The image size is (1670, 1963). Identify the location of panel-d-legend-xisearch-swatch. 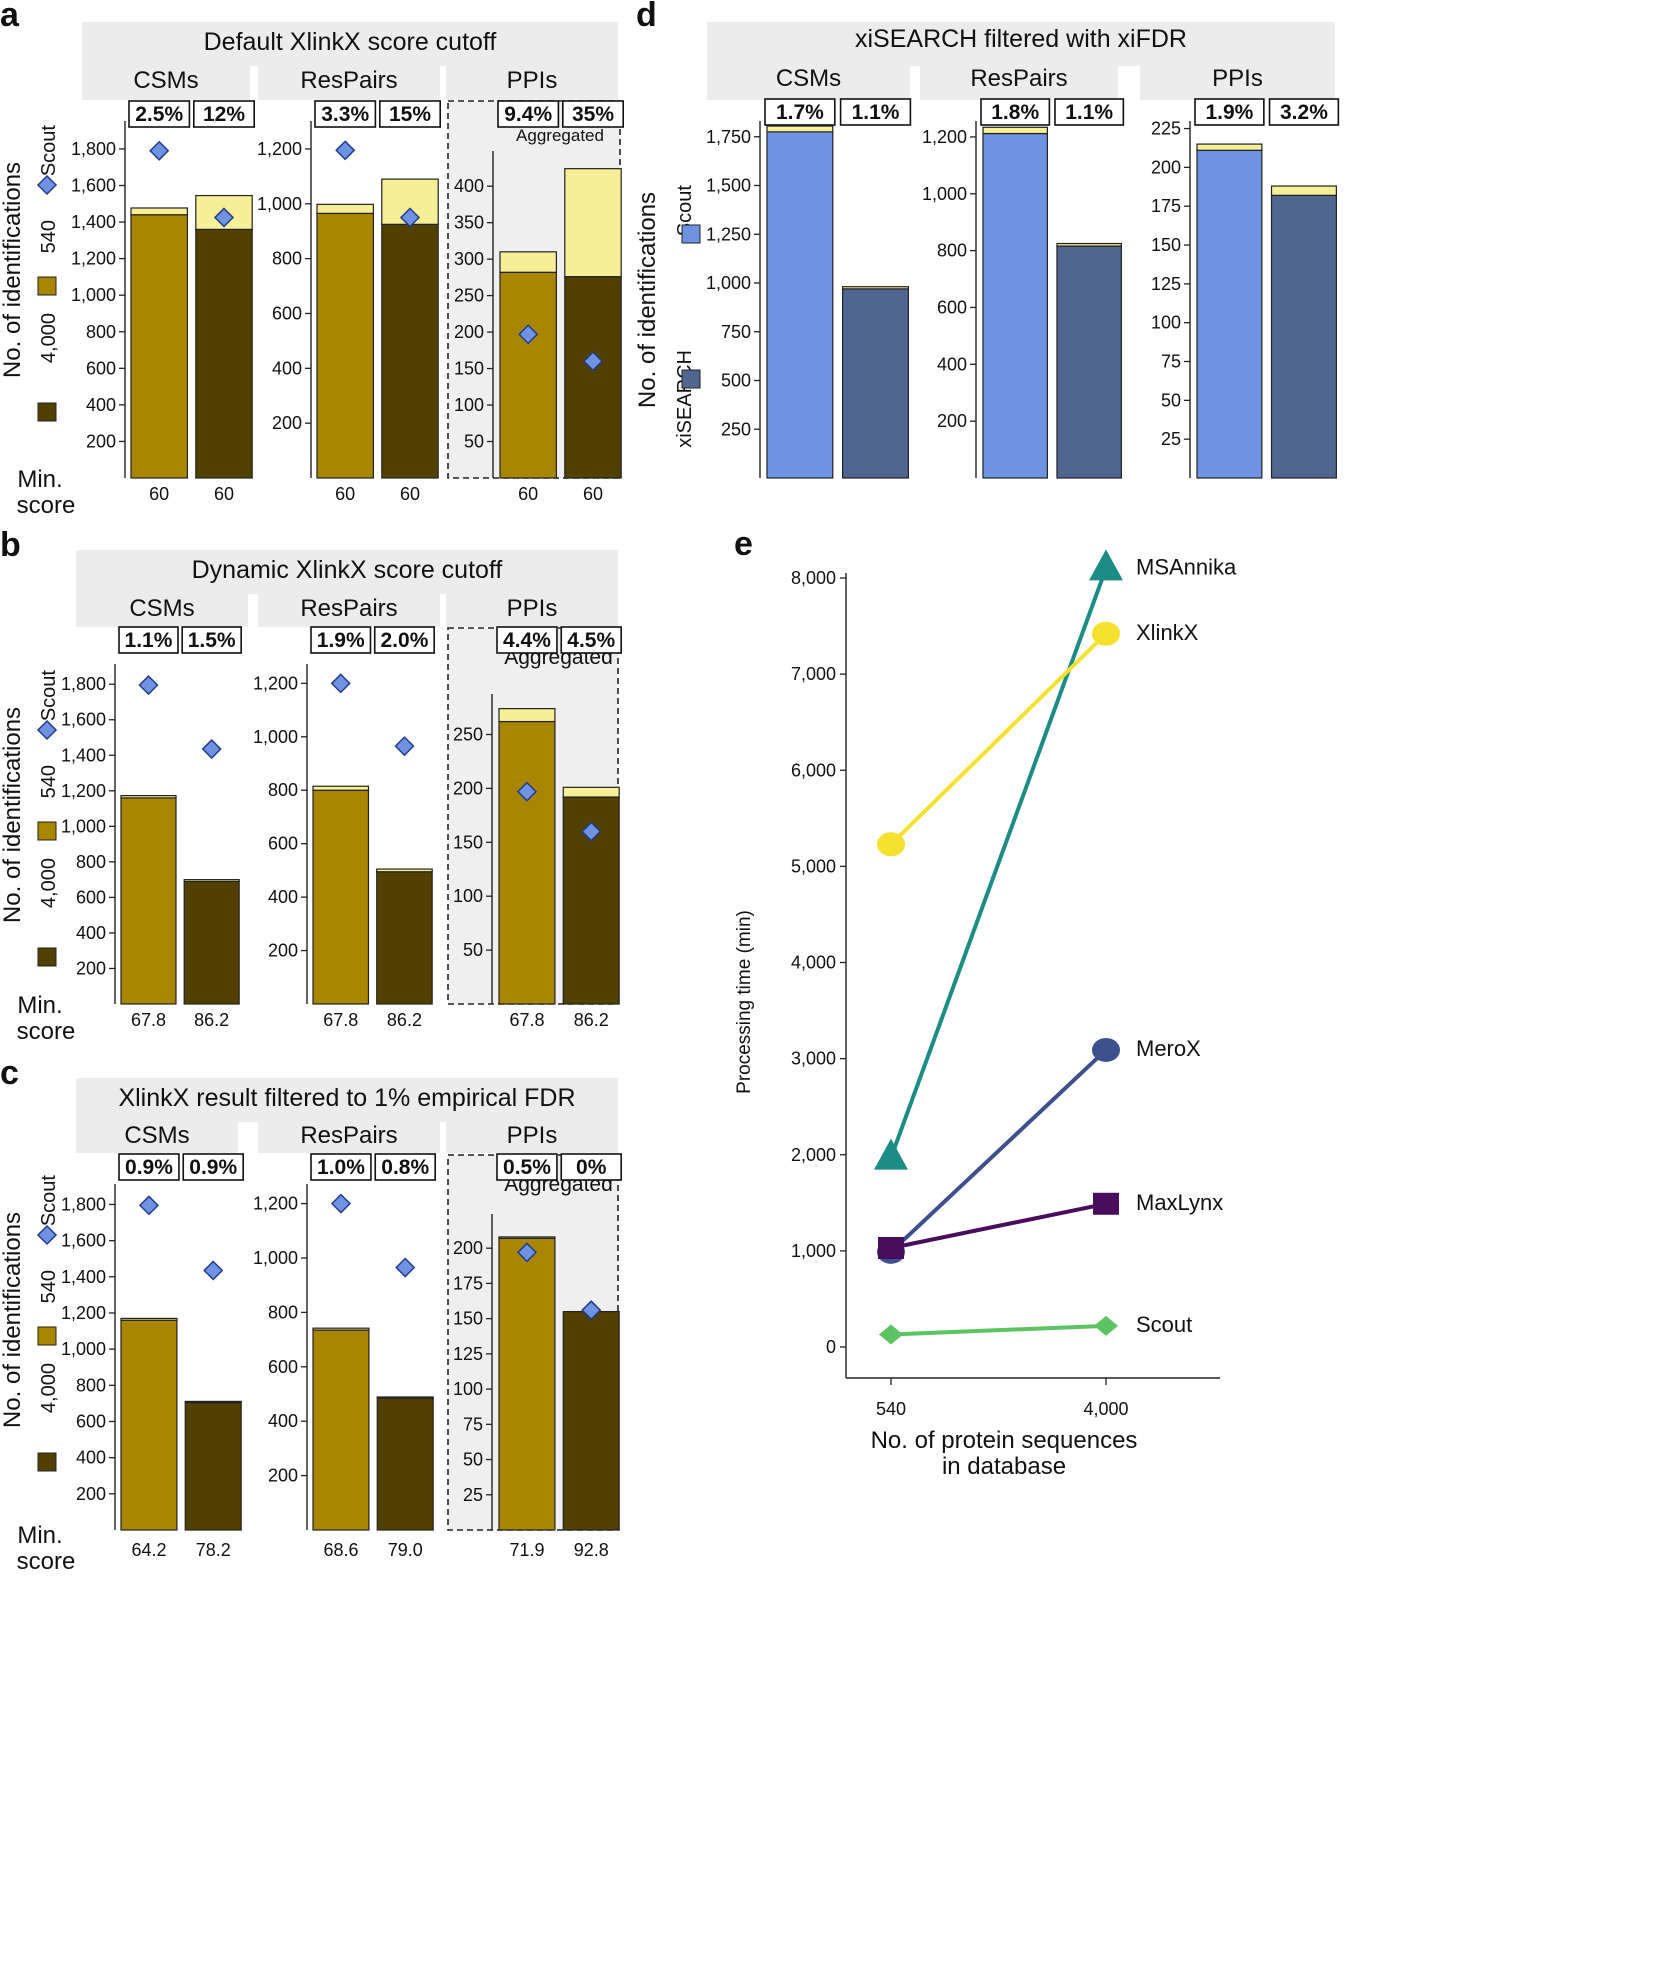
(691, 379).